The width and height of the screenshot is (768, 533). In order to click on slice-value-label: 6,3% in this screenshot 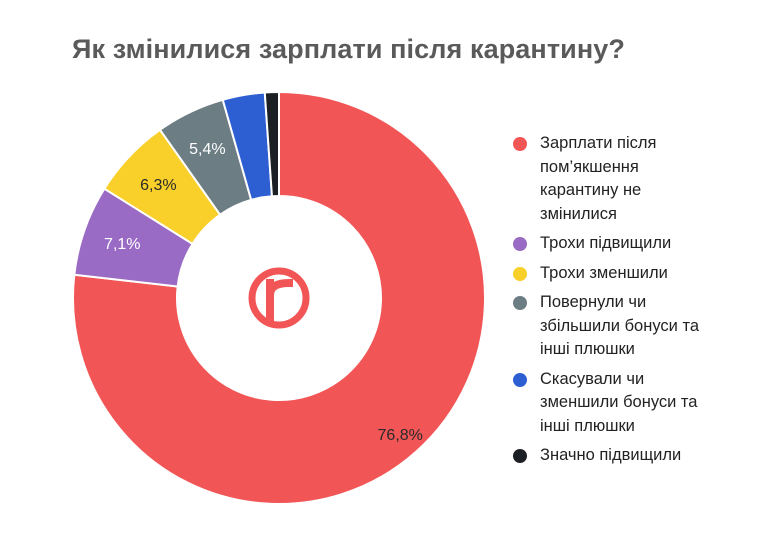, I will do `click(158, 185)`.